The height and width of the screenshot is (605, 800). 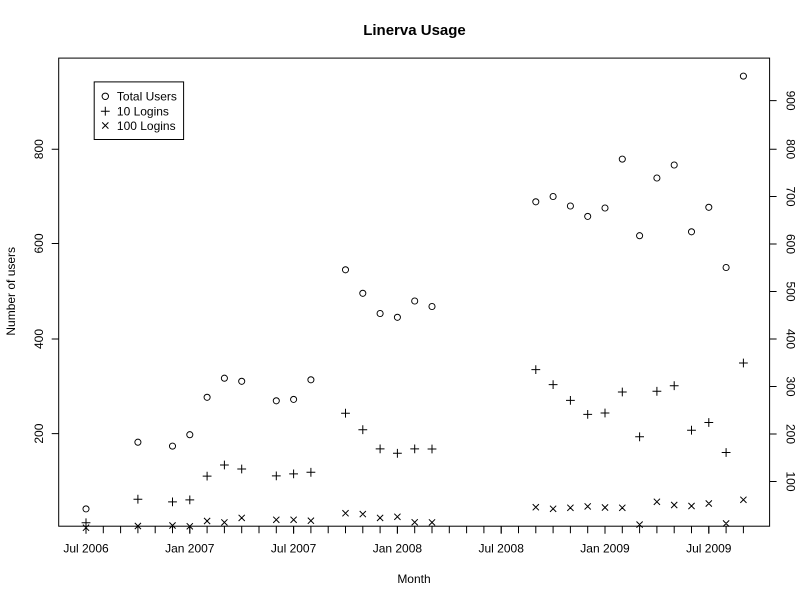 What do you see at coordinates (146, 126) in the screenshot?
I see `svg-text: 100 Logins` at bounding box center [146, 126].